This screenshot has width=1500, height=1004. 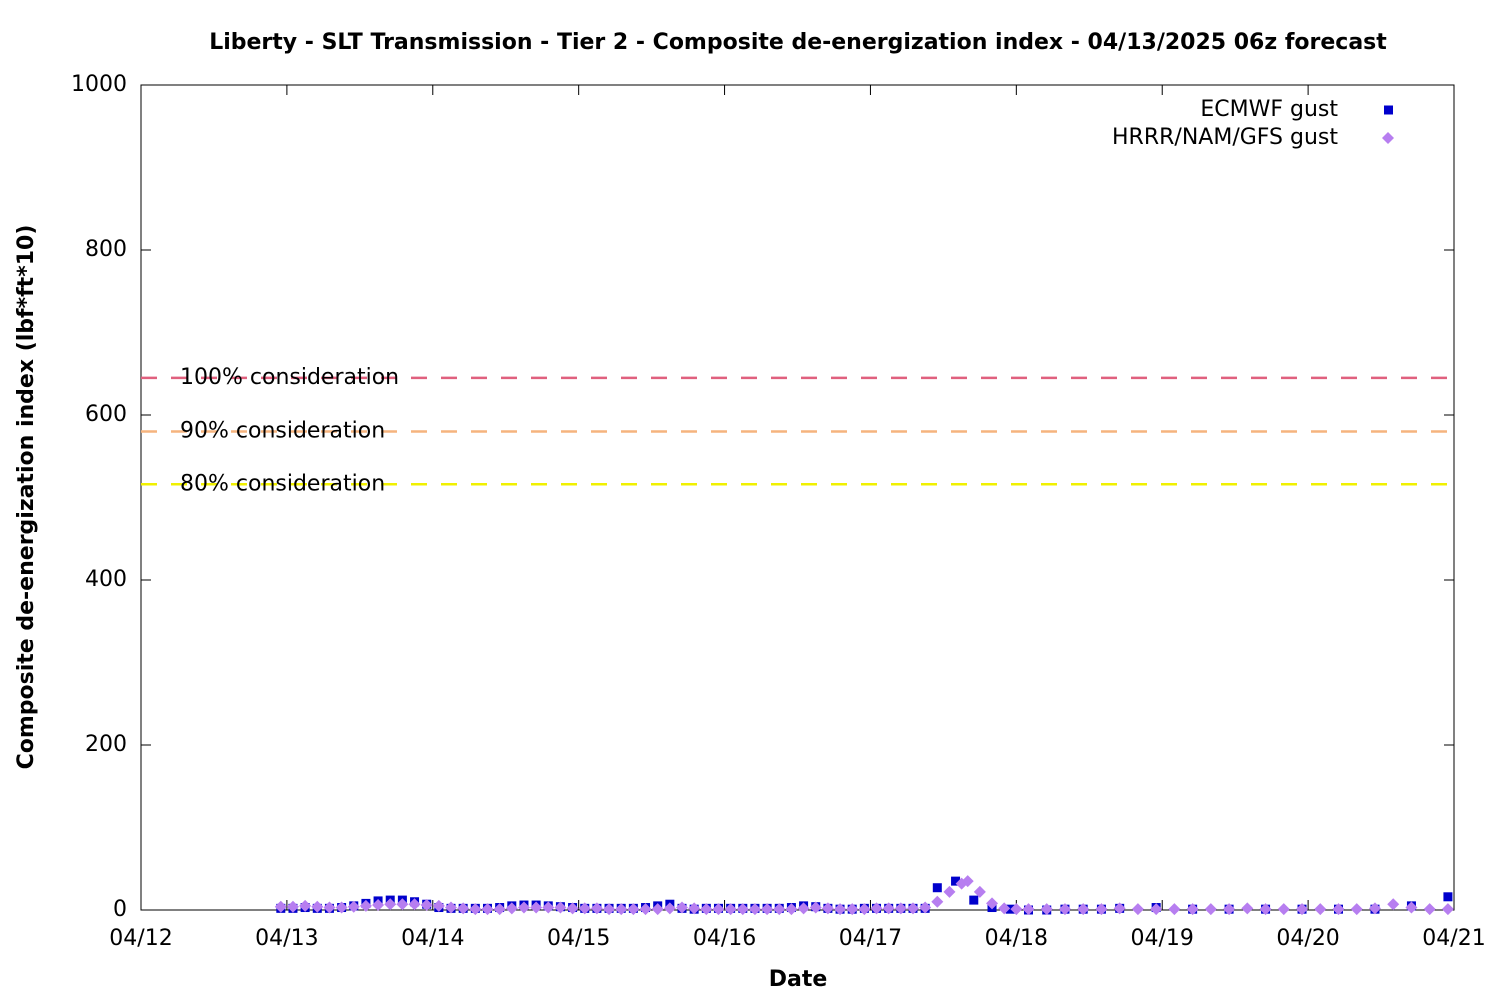 I want to click on x-tick-label: 04/19, so click(x=1162, y=938).